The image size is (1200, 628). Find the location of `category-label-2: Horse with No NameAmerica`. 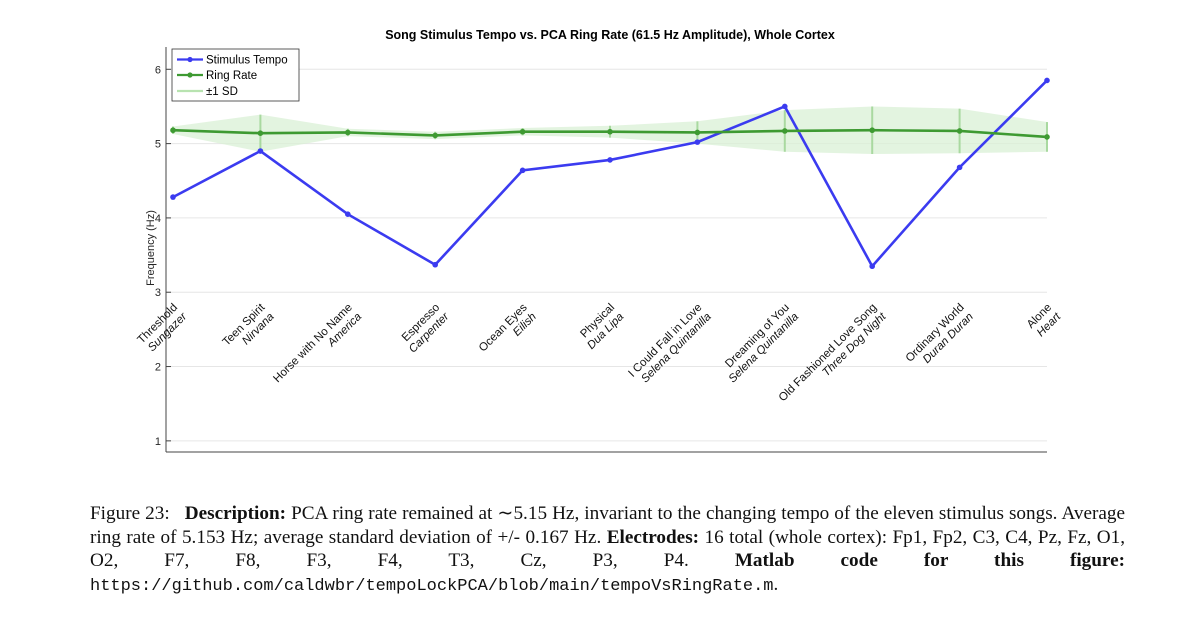

category-label-2: Horse with No NameAmerica is located at coordinates (317, 348).